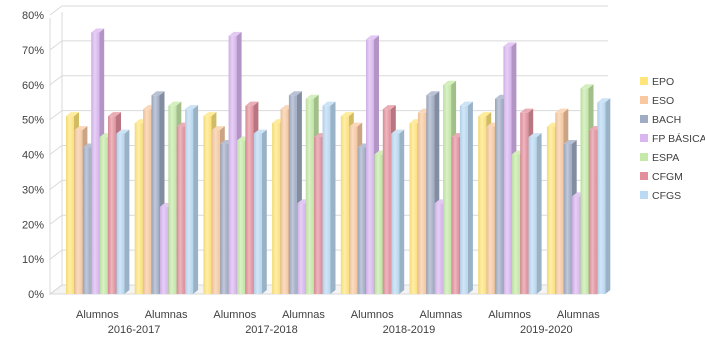 This screenshot has width=705, height=342. I want to click on legend-label: CFGS, so click(666, 196).